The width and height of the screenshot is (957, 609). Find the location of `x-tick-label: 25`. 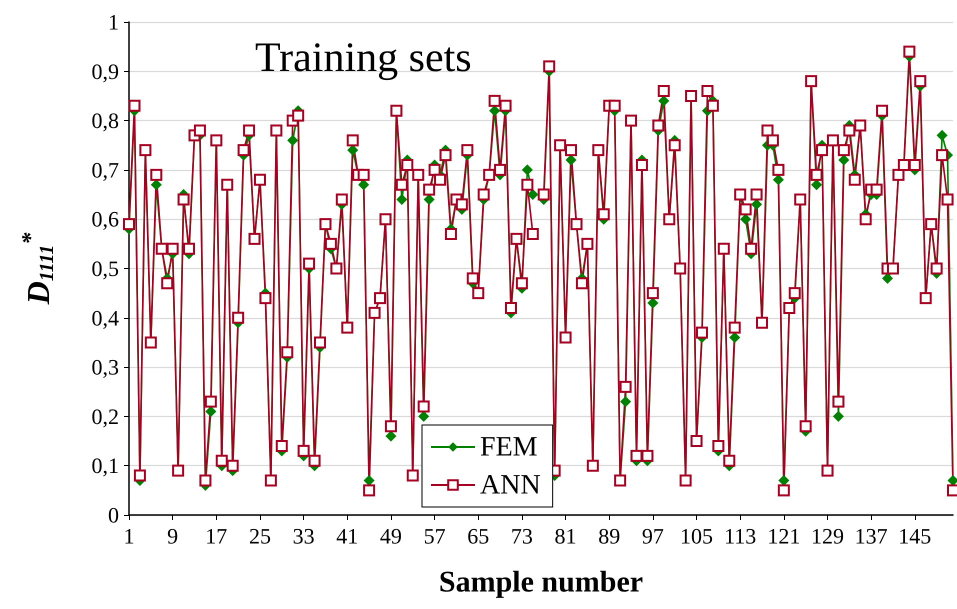

x-tick-label: 25 is located at coordinates (259, 536).